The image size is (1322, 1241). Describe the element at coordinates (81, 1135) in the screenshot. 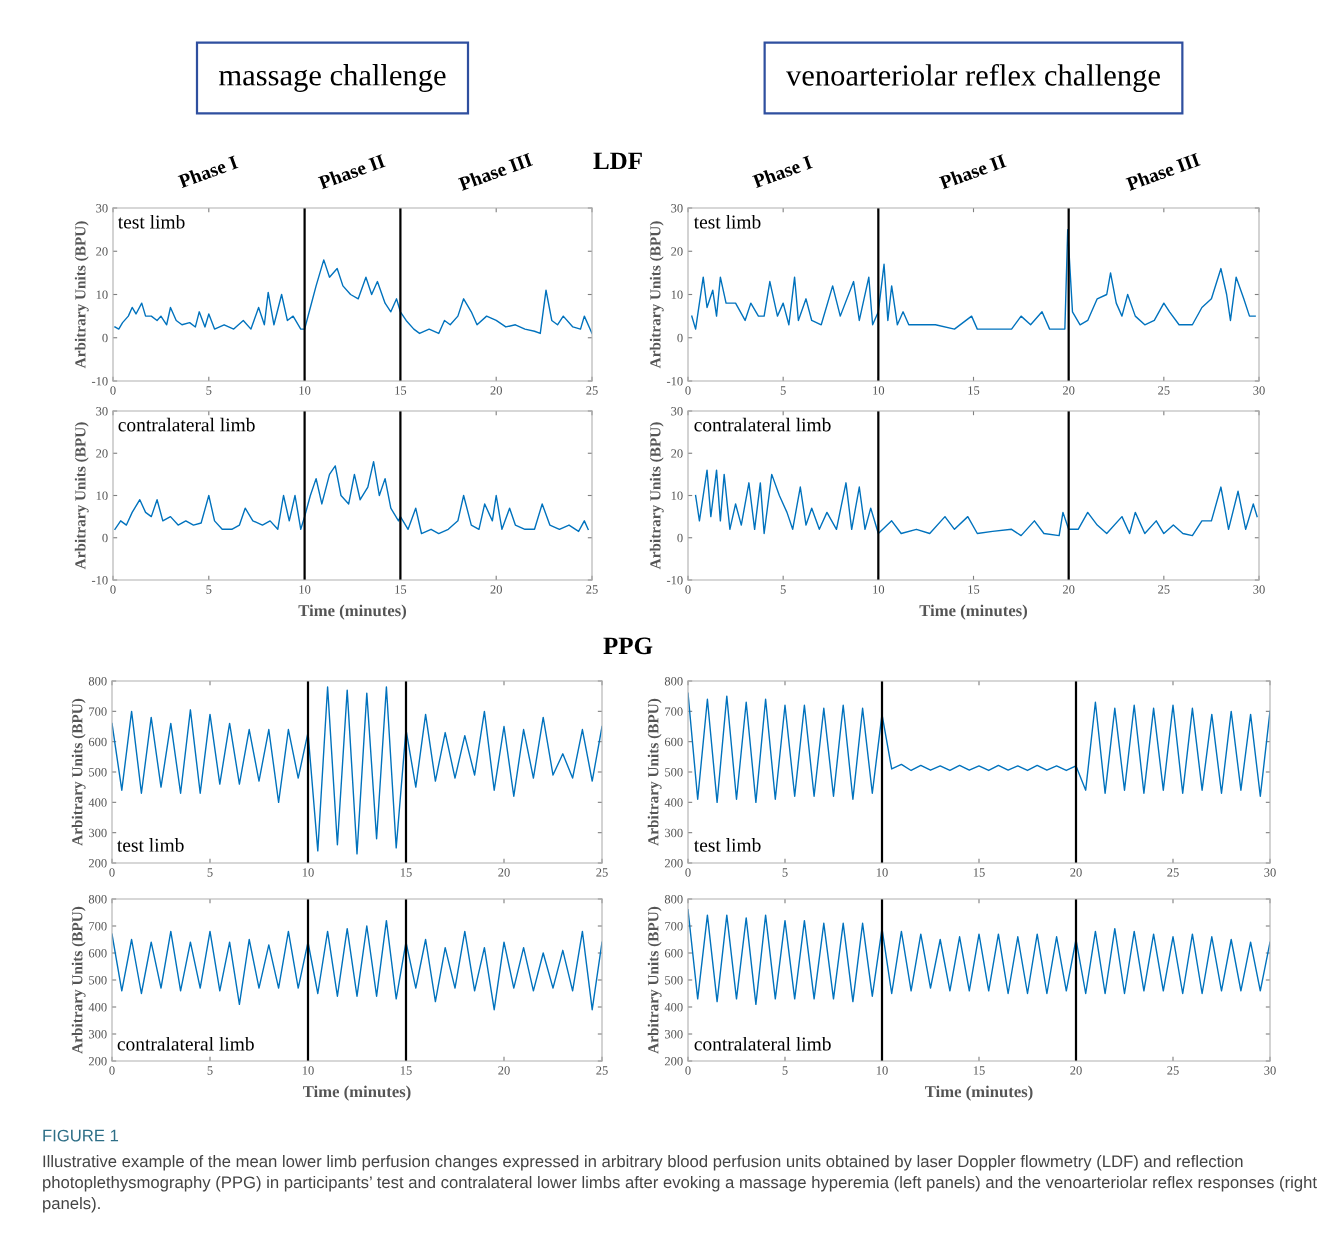

I see `caption: FIGURE 1` at that location.